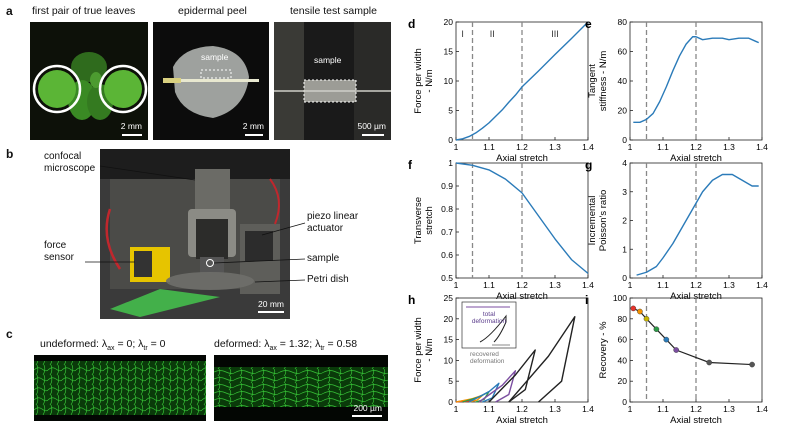 This screenshot has height=427, width=788. Describe the element at coordinates (484, 354) in the screenshot. I see `inset-label-line: recovered` at that location.